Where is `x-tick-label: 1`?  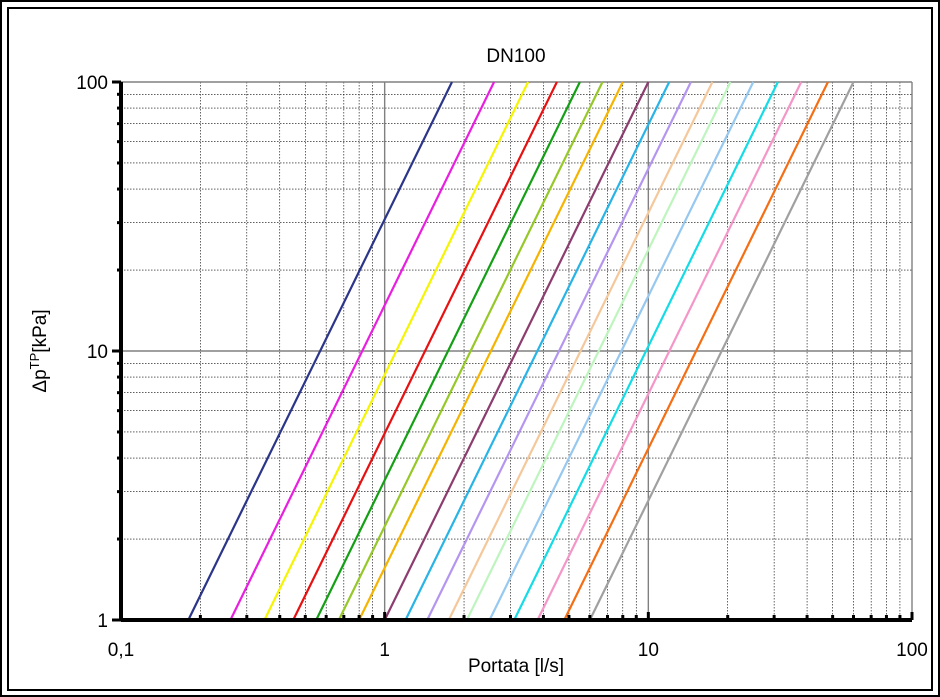
x-tick-label: 1 is located at coordinates (384, 650).